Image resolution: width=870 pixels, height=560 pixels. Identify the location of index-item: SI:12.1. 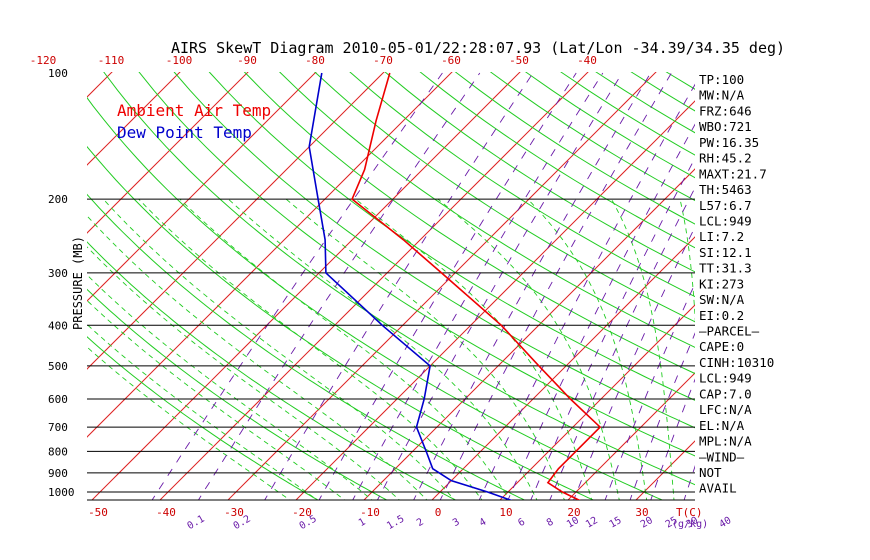
(725, 252).